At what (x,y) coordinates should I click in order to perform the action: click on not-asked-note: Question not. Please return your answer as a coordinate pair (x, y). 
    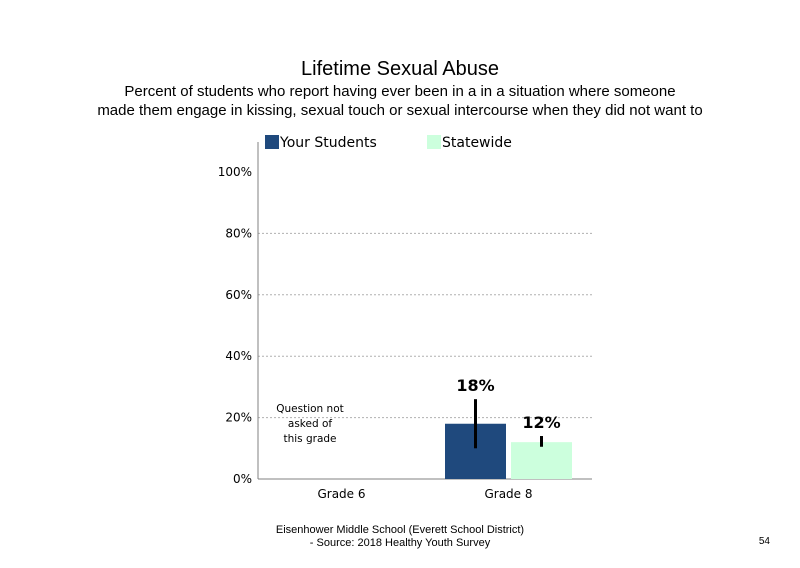
    Looking at the image, I should click on (310, 409).